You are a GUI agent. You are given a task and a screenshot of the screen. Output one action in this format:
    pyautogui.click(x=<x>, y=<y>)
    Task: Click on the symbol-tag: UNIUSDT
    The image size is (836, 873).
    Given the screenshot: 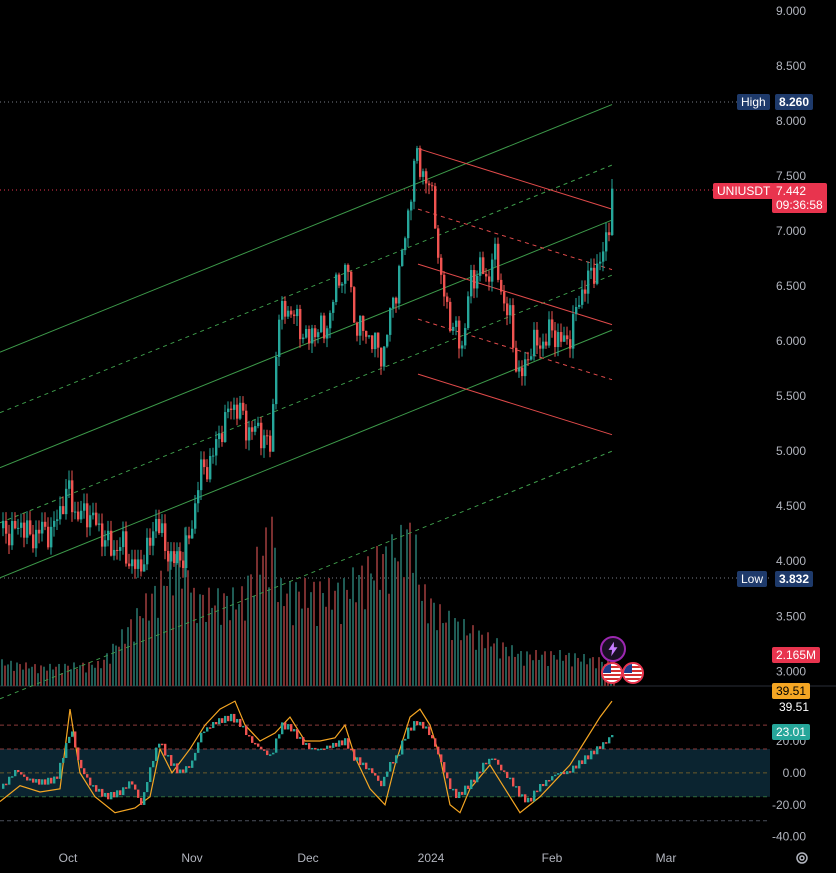 What is the action you would take?
    pyautogui.click(x=744, y=191)
    